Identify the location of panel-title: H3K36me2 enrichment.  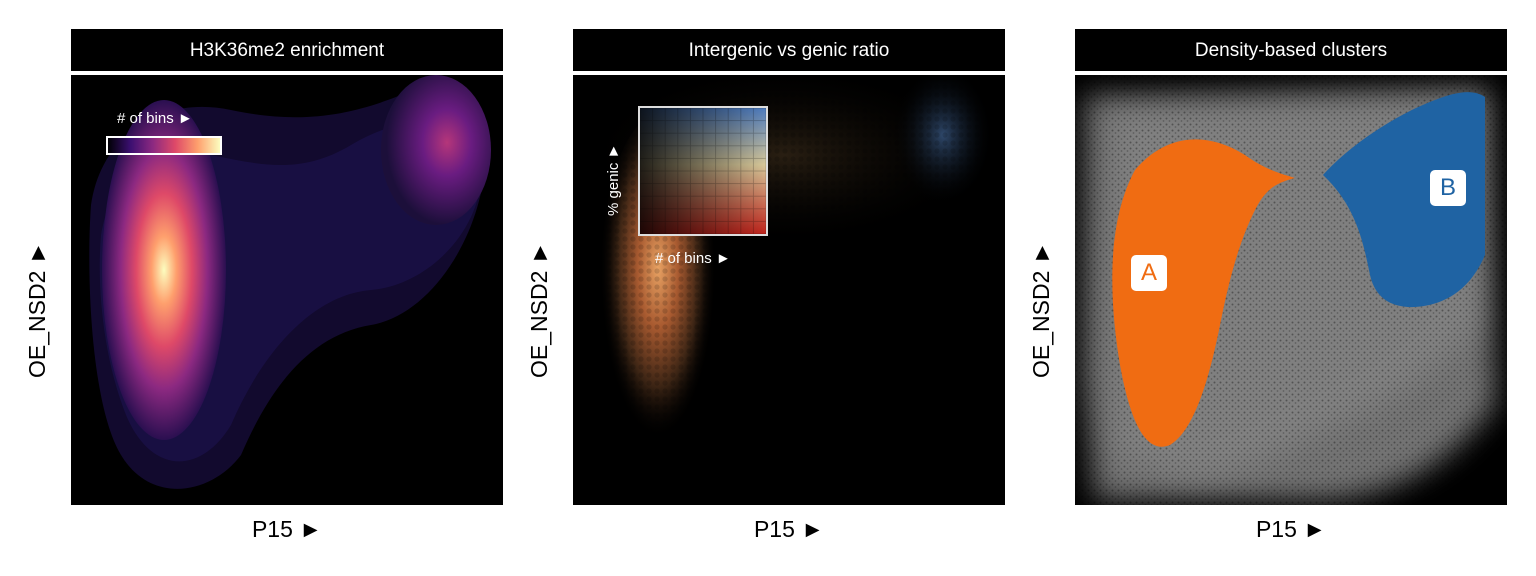
(287, 51).